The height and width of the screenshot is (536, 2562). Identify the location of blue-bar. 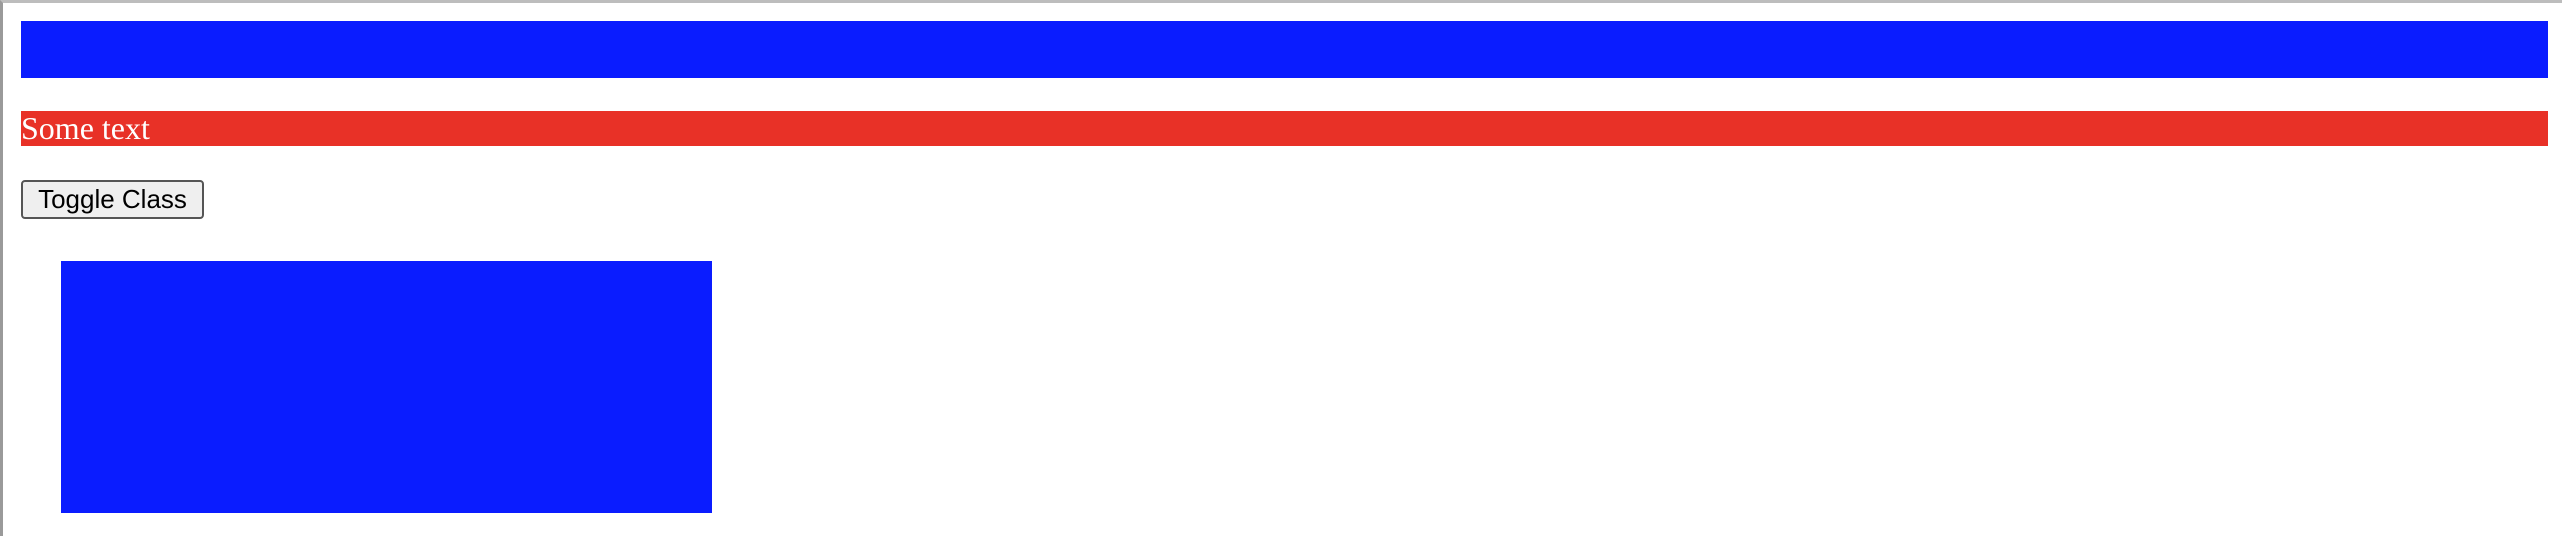
(1284, 49).